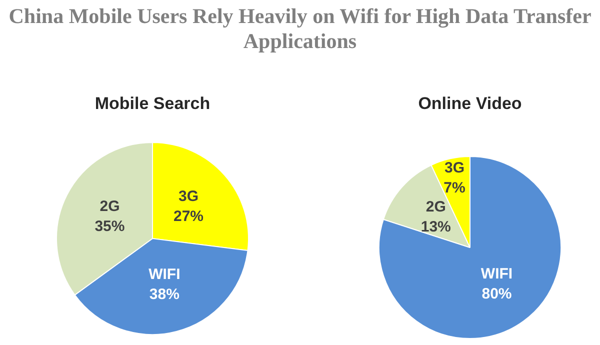 The width and height of the screenshot is (600, 345). I want to click on data-label: 38%, so click(164, 295).